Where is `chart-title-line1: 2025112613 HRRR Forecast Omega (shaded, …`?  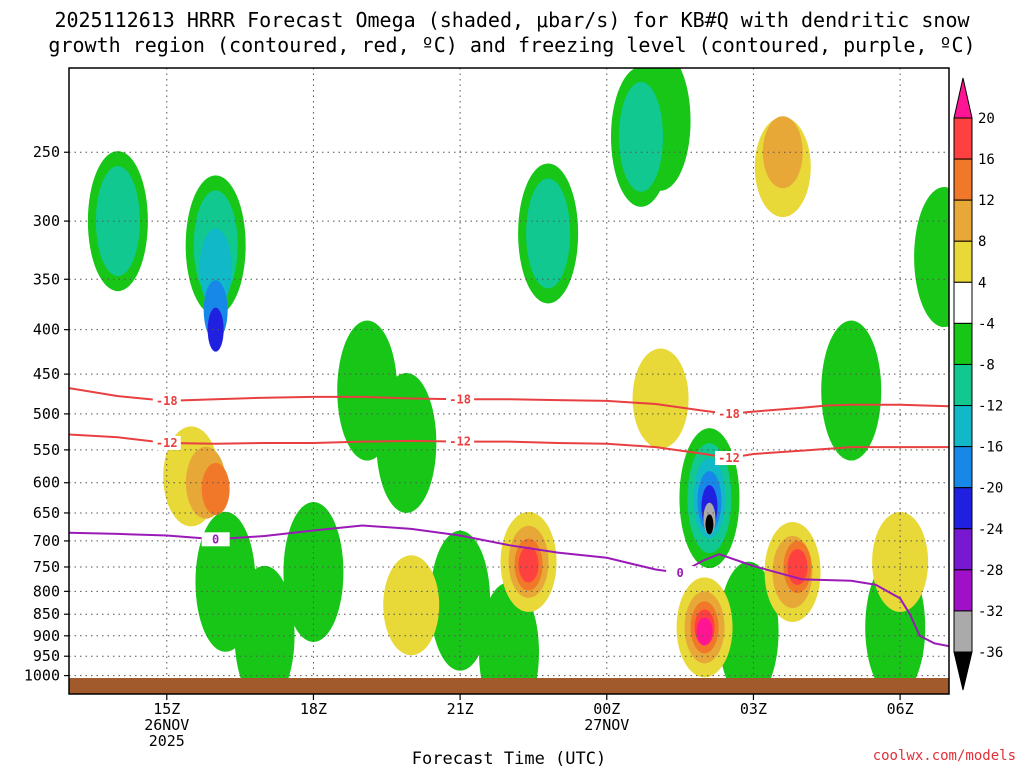 chart-title-line1: 2025112613 HRRR Forecast Omega (shaded, … is located at coordinates (512, 20).